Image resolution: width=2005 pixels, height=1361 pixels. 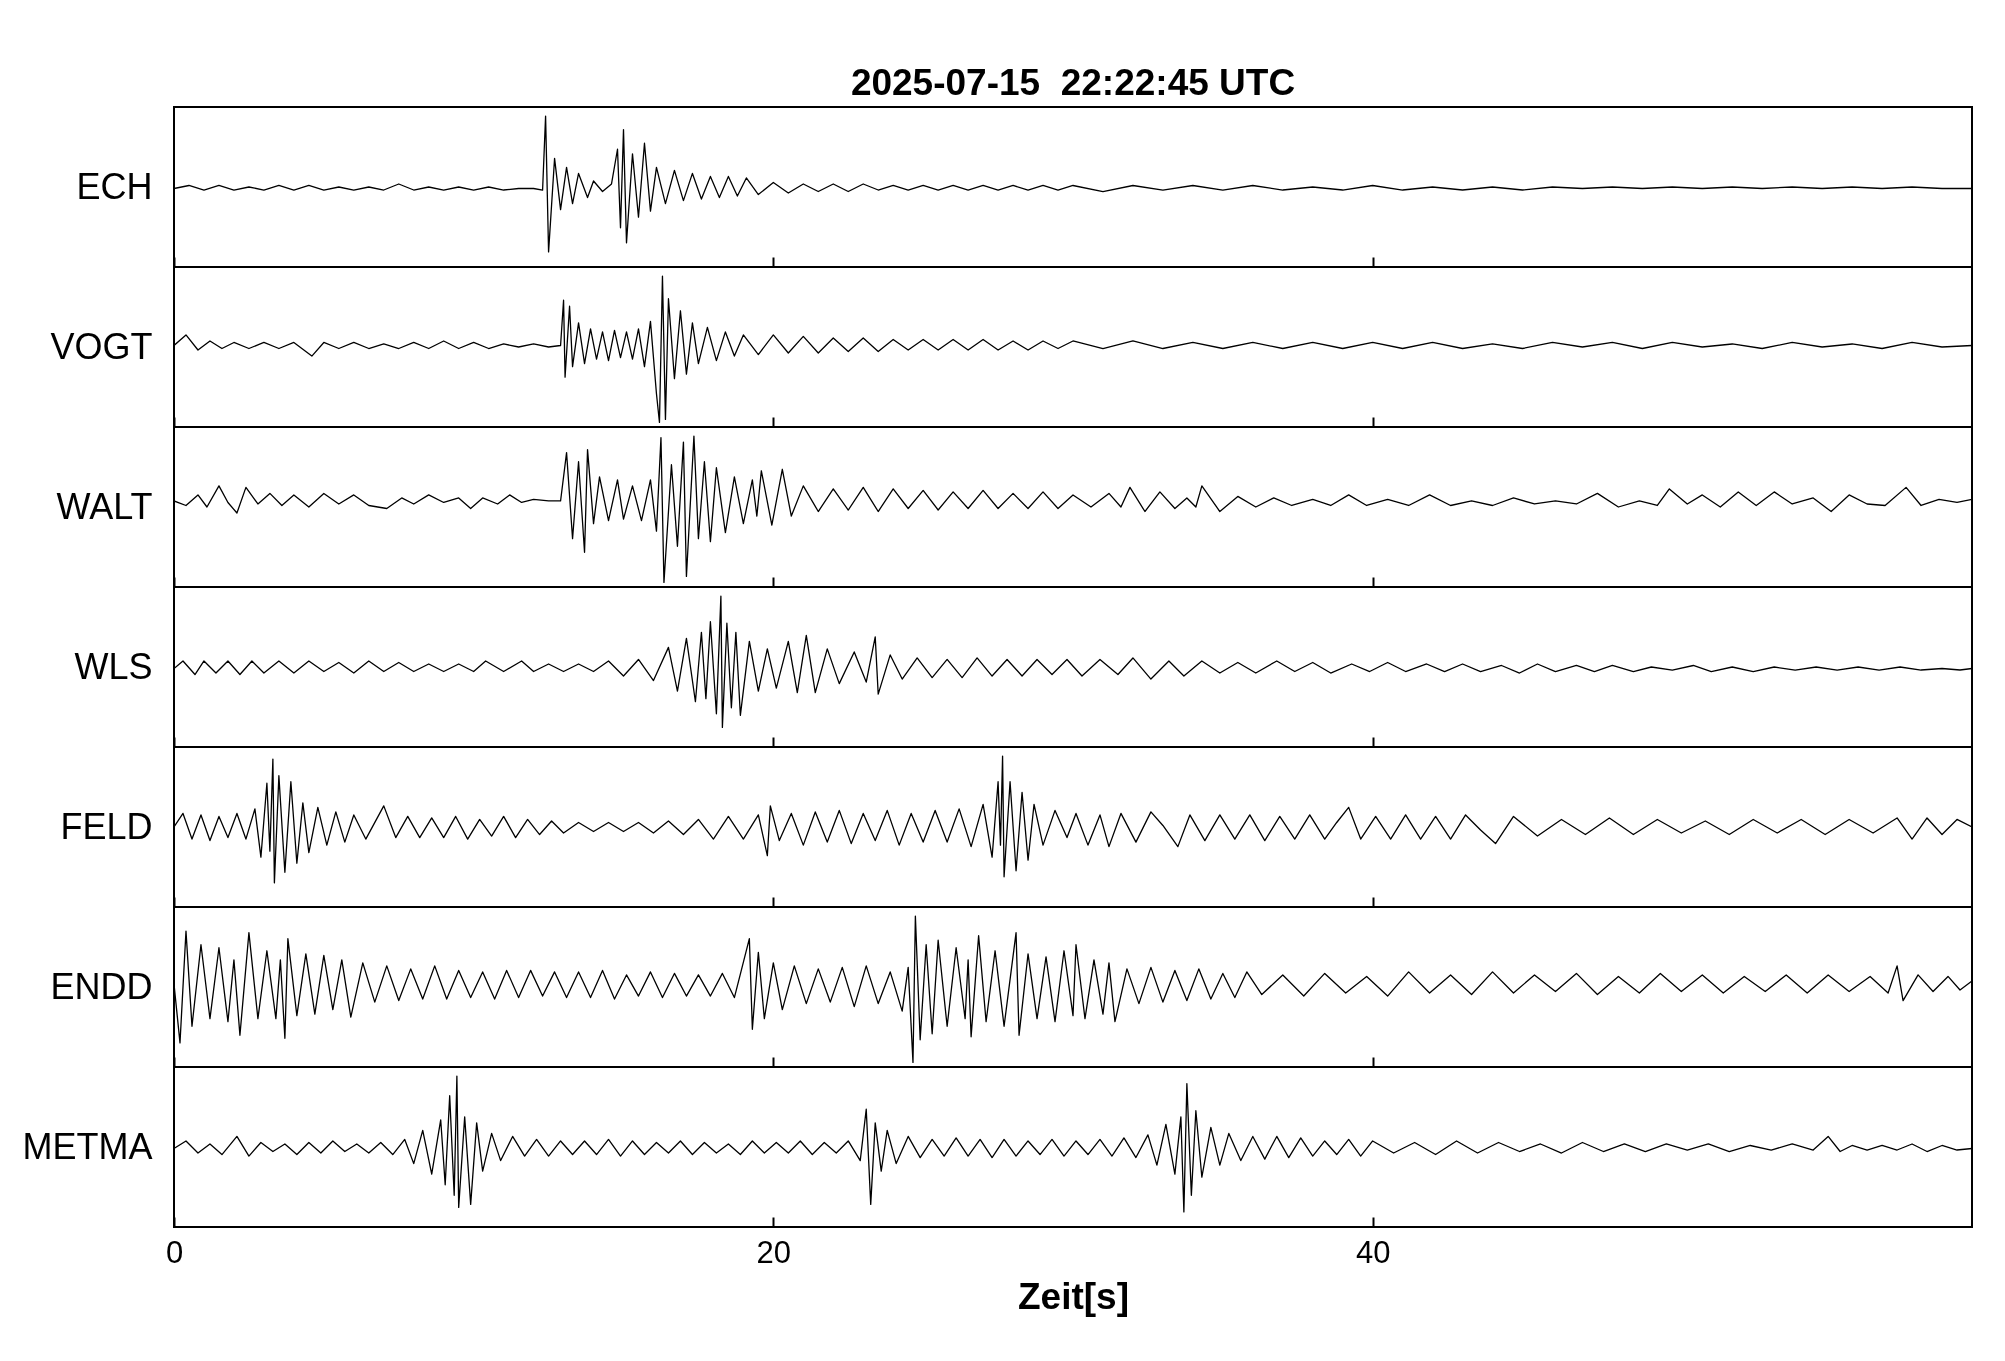 What do you see at coordinates (1073, 1296) in the screenshot?
I see `x-axis-title: Zeit[s]` at bounding box center [1073, 1296].